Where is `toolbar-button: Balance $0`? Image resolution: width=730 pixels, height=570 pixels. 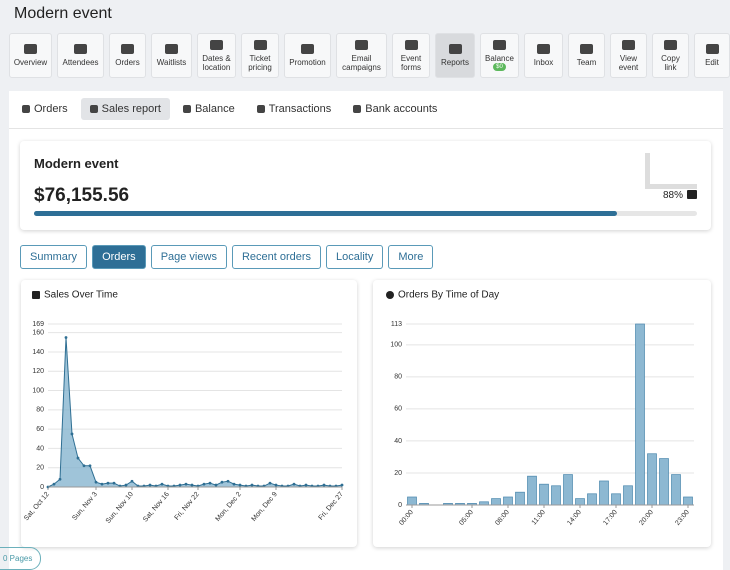
toolbar-button: Balance $0 is located at coordinates (499, 55).